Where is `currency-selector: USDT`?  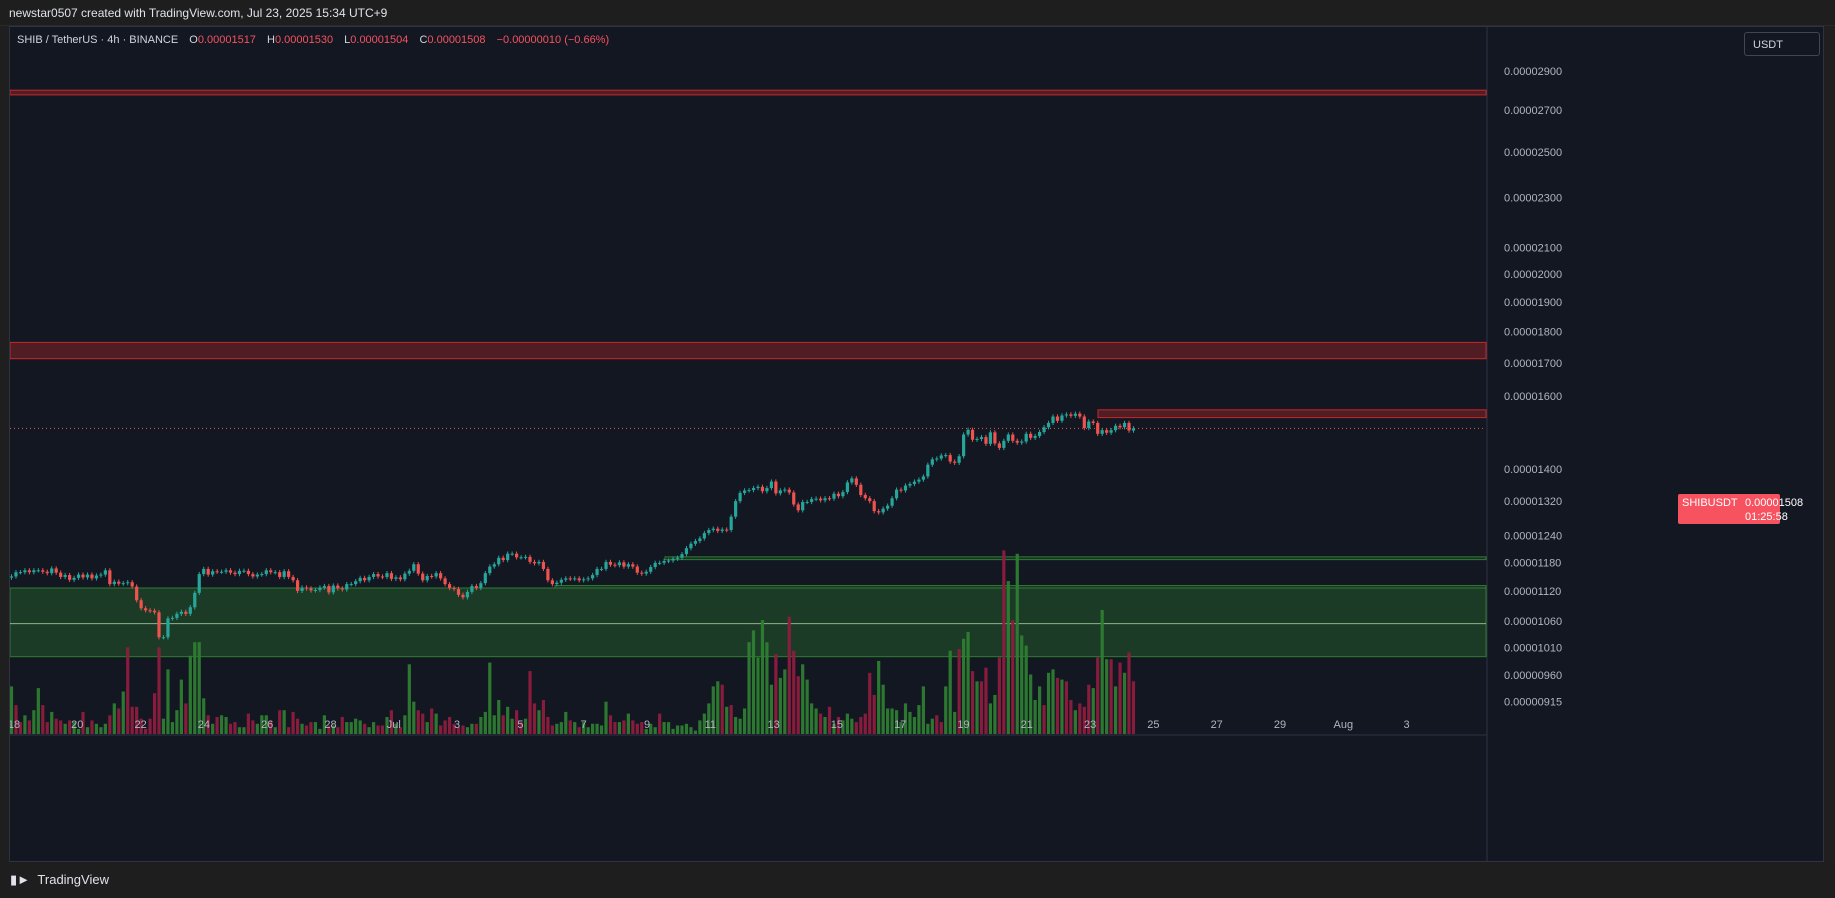
currency-selector: USDT is located at coordinates (1782, 44).